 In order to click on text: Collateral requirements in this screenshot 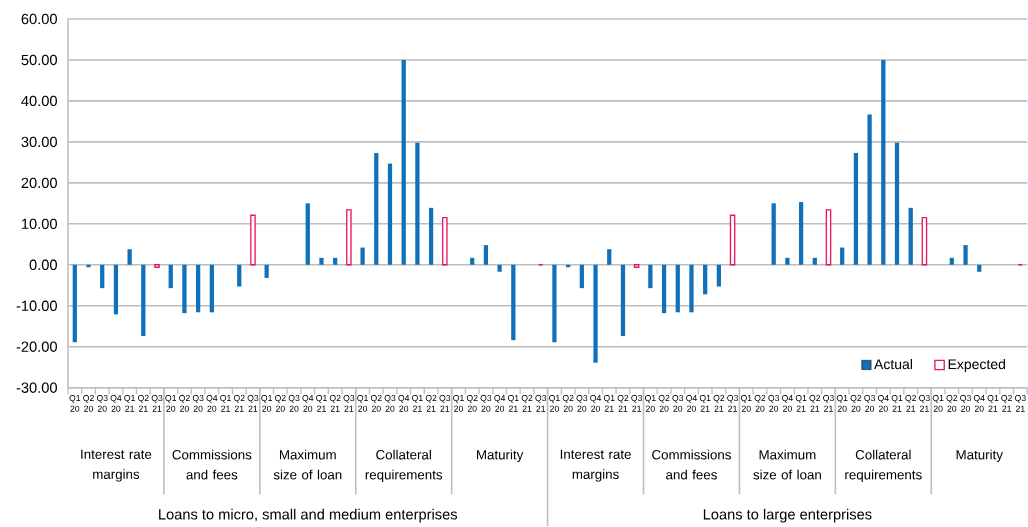, I will do `click(883, 466)`.